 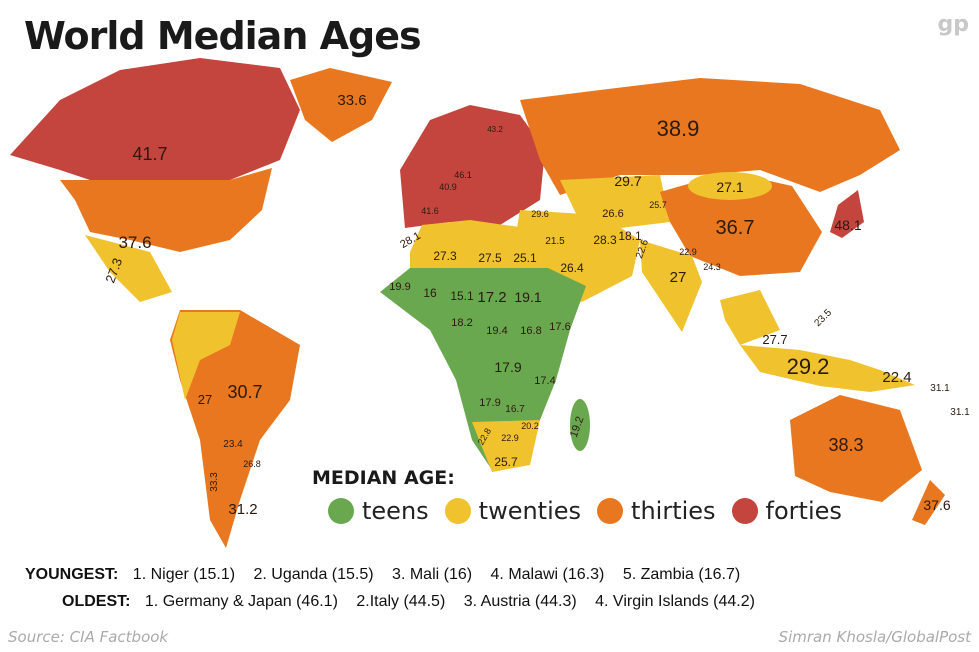 What do you see at coordinates (735, 228) in the screenshot?
I see `median-age-label: 36.7` at bounding box center [735, 228].